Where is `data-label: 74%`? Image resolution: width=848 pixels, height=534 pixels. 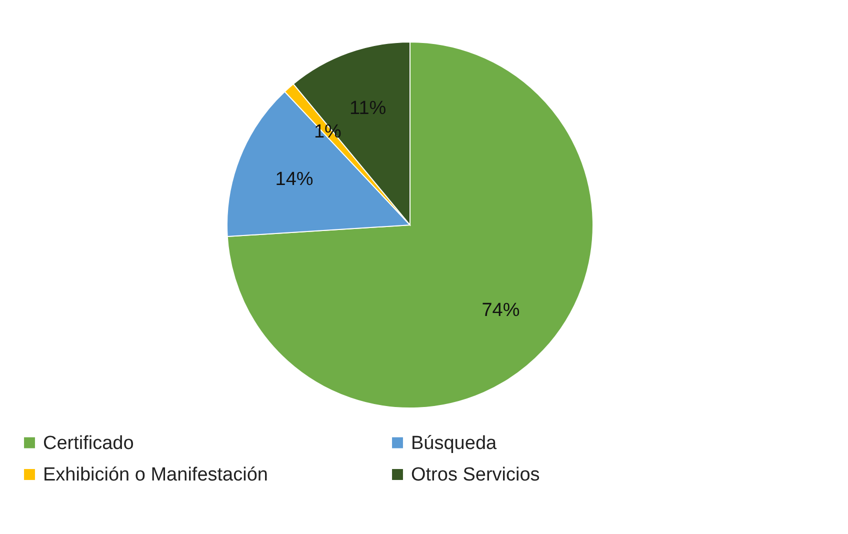 data-label: 74% is located at coordinates (501, 311).